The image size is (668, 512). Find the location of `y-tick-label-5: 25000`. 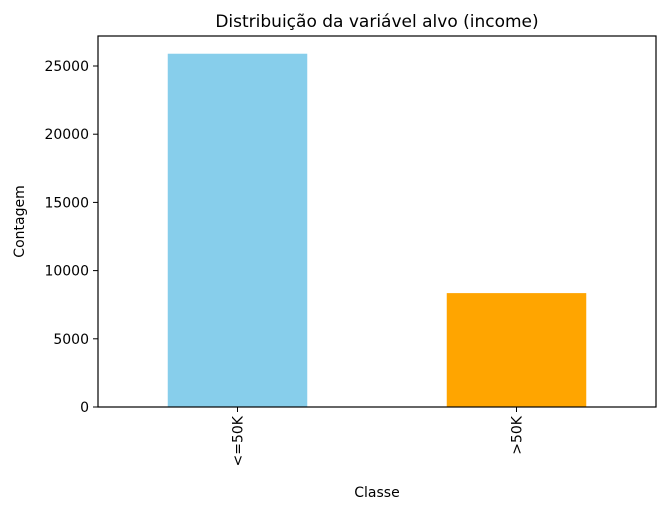

y-tick-label-5: 25000 is located at coordinates (66, 67).